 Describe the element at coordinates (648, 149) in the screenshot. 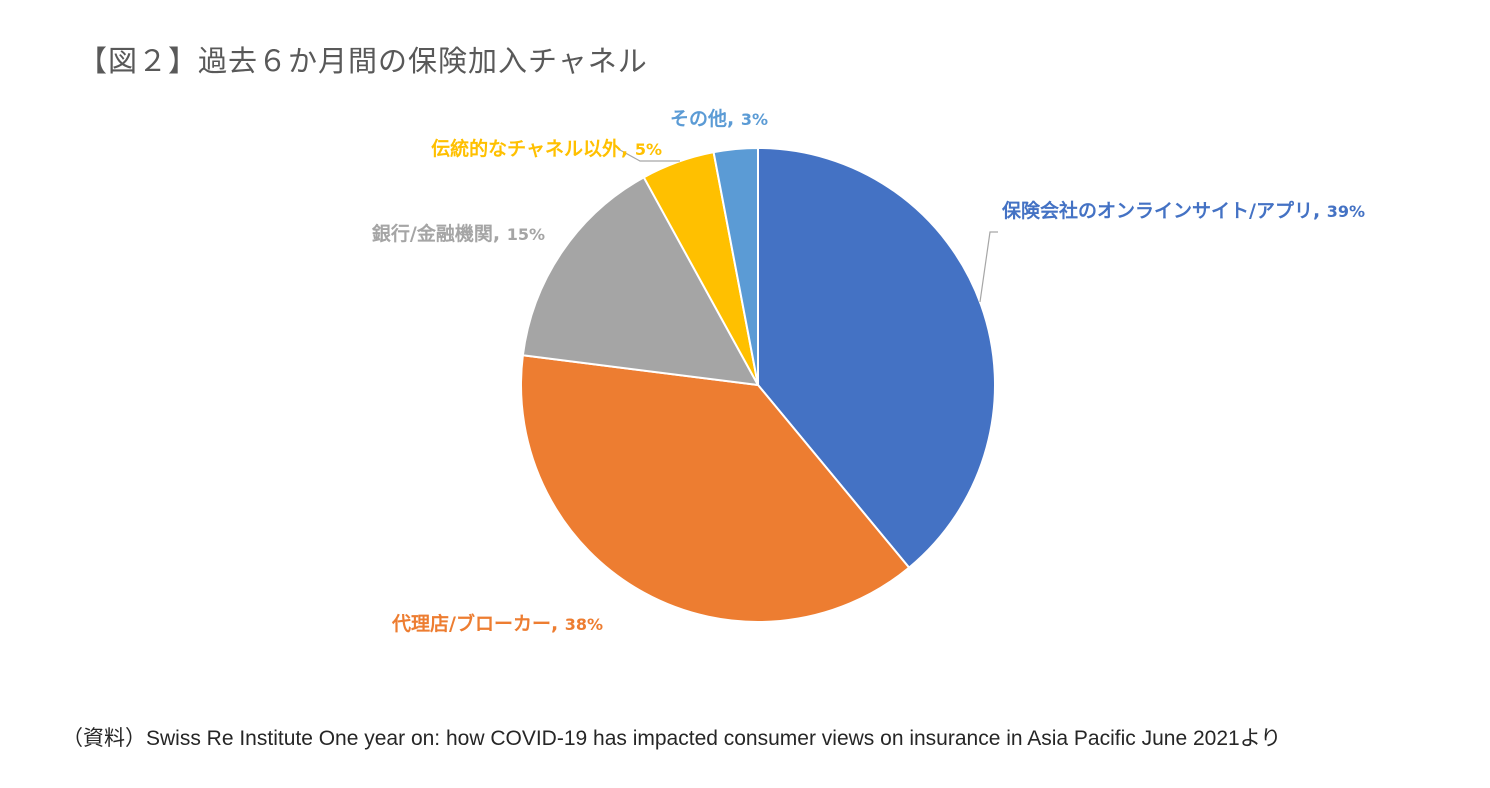

I see `slice-value-label: 5%` at that location.